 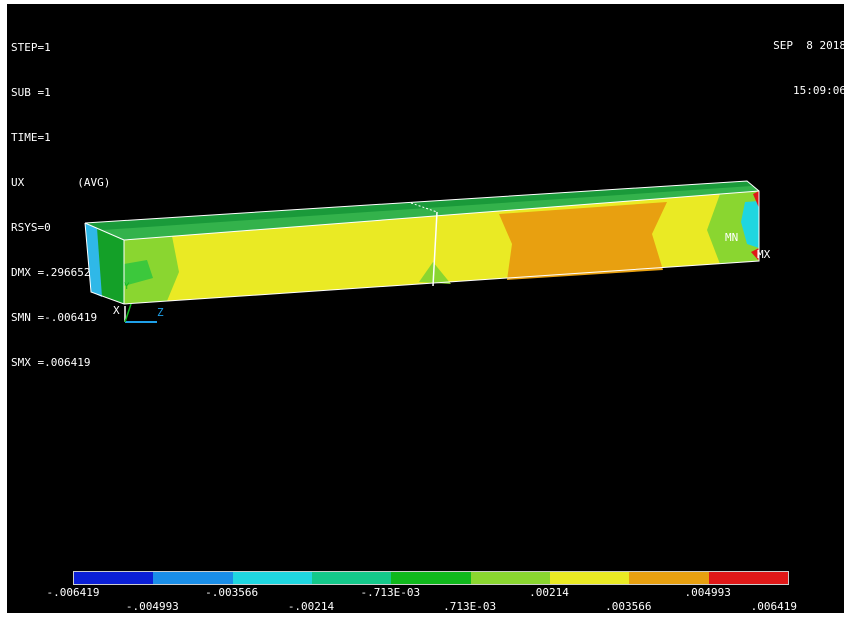 What do you see at coordinates (104, 231) in the screenshot?
I see `beam-edge-top-left` at bounding box center [104, 231].